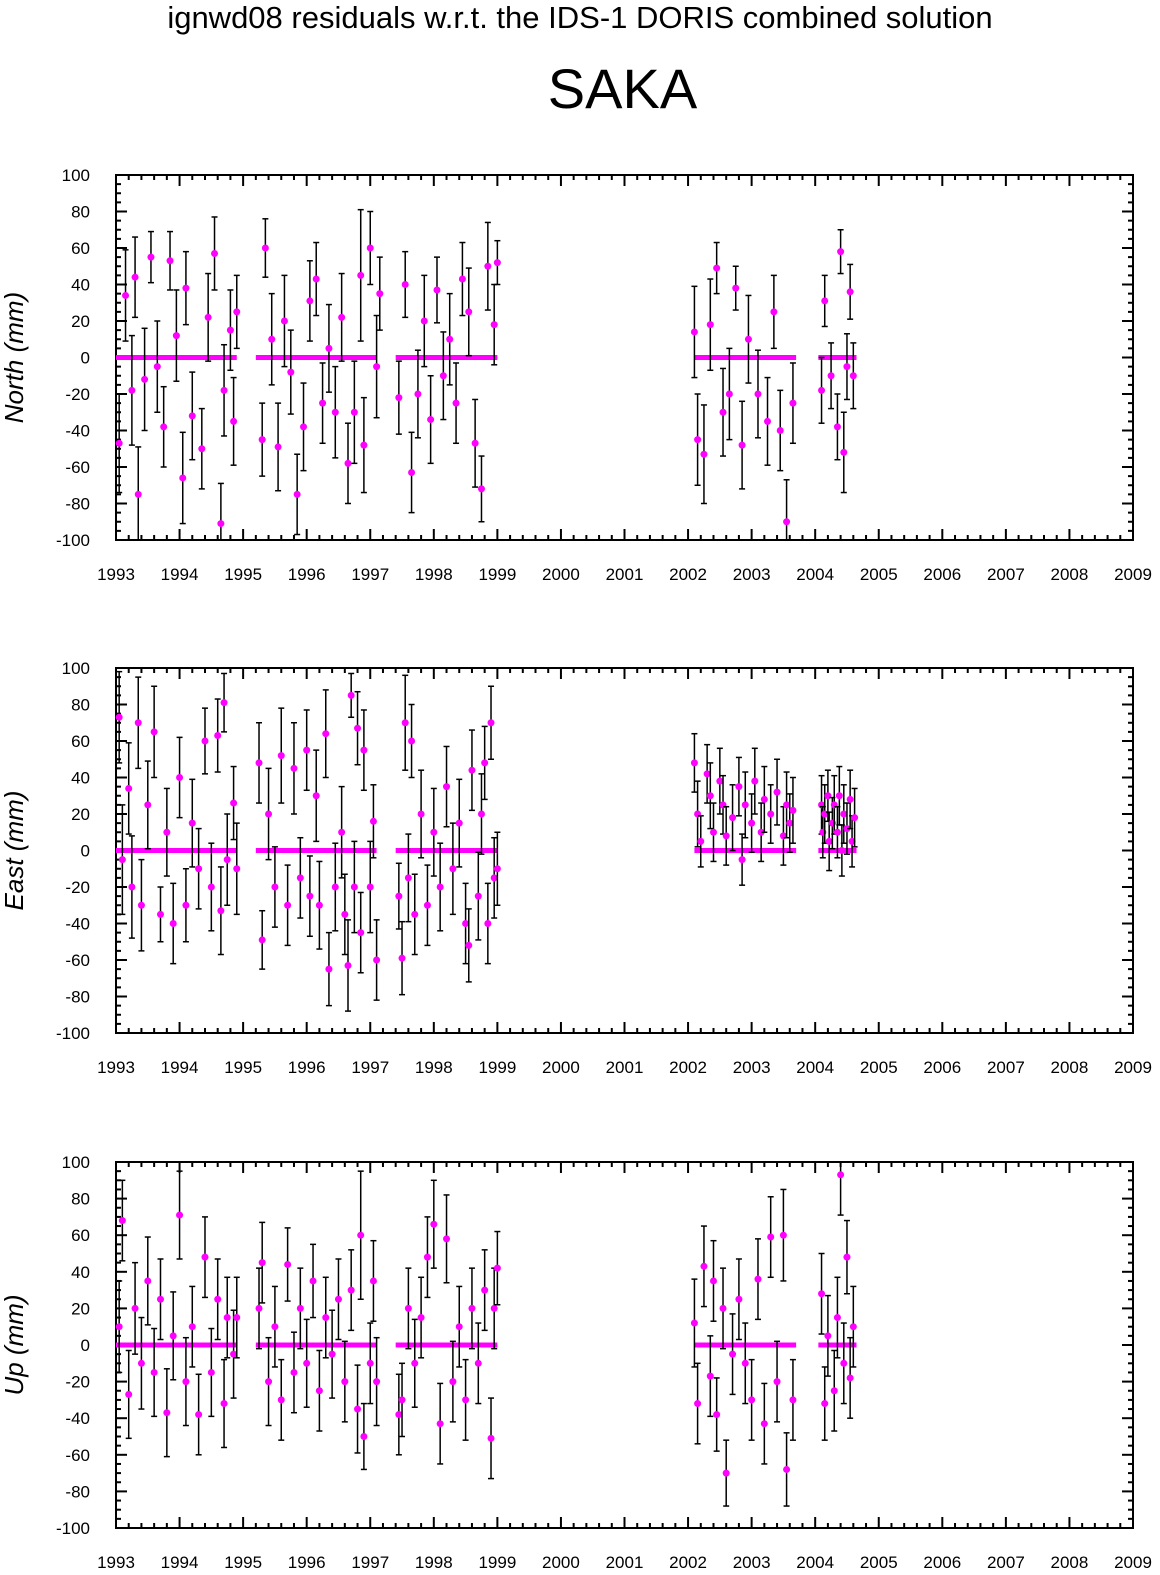  Describe the element at coordinates (942, 1067) in the screenshot. I see `x-tick-label: 2006` at that location.